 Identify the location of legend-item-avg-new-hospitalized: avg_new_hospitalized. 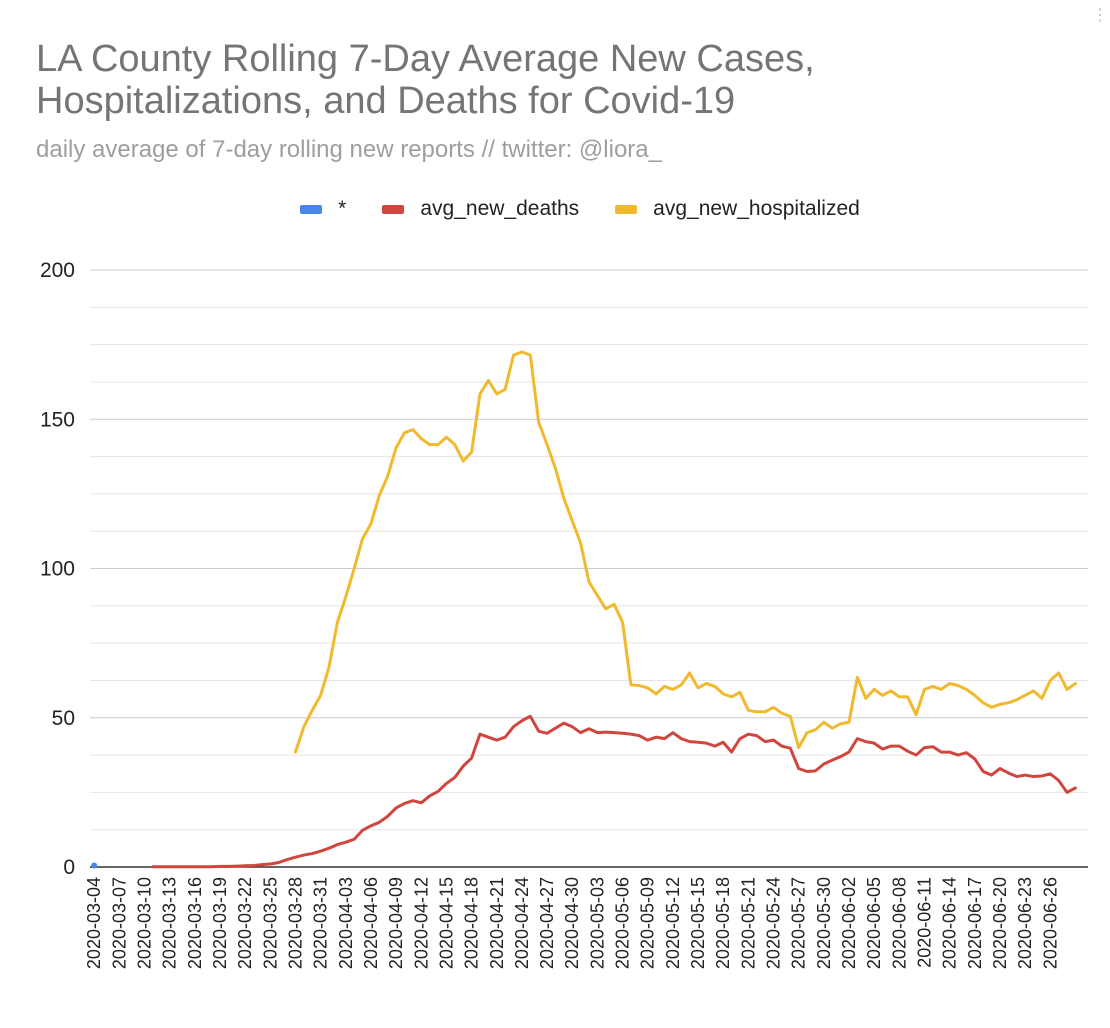
(737, 209).